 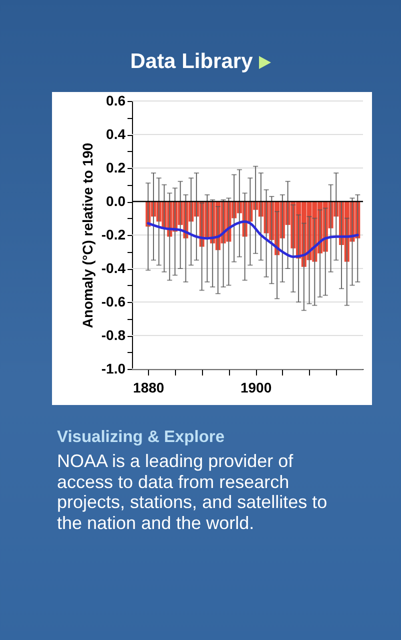 I want to click on y-tick-label: -0.6, so click(x=113, y=302).